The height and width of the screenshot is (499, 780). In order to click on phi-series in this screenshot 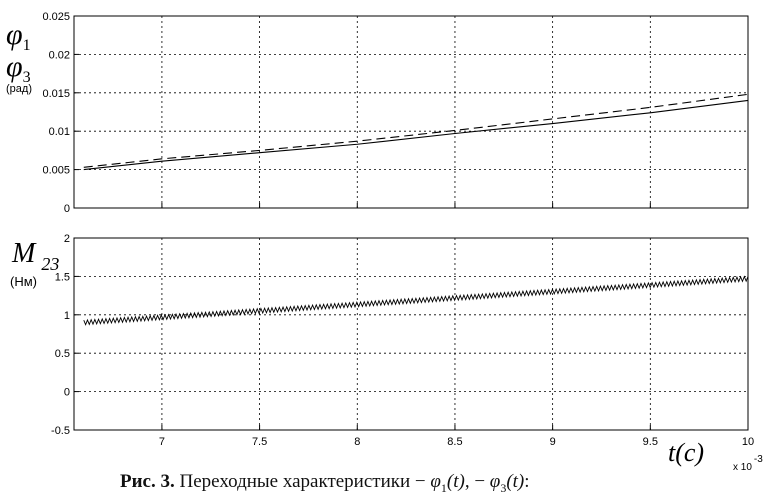, I will do `click(416, 132)`.